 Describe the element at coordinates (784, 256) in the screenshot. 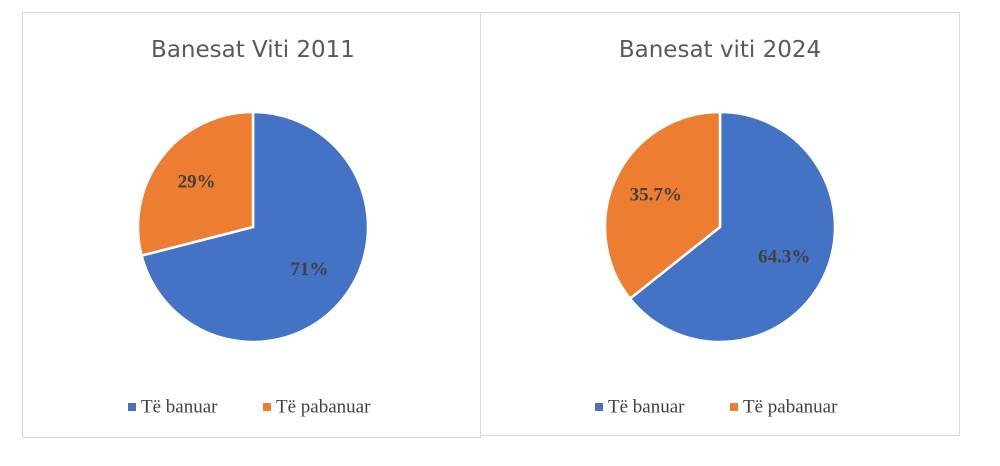

I see `data-label: 64.3%` at that location.